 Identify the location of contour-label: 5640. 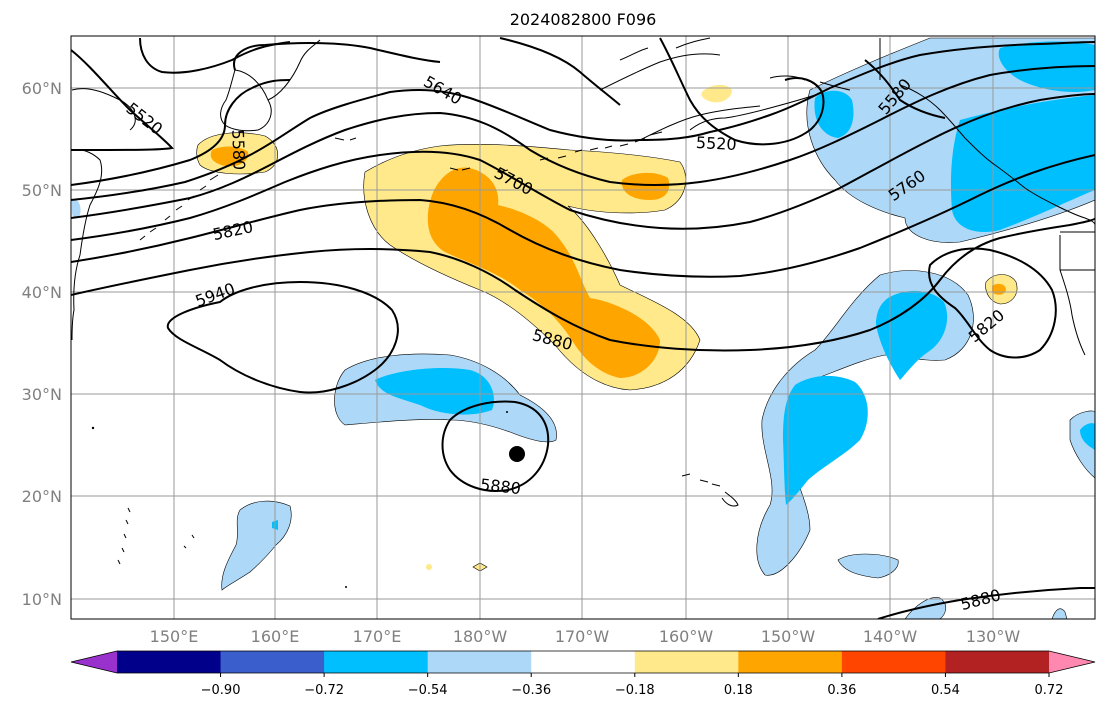
(442, 90).